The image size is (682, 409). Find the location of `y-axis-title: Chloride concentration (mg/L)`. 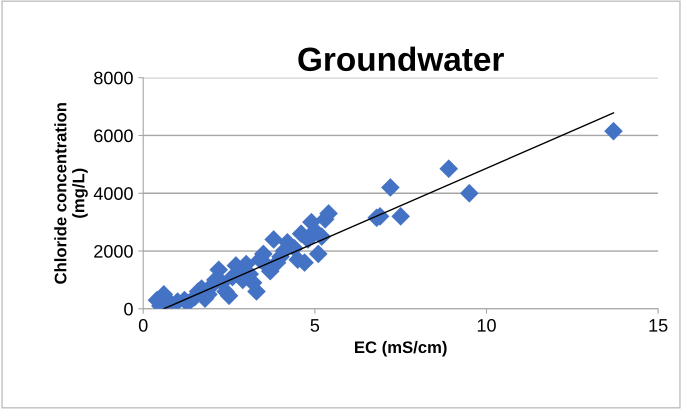

y-axis-title: Chloride concentration (mg/L) is located at coordinates (71, 193).